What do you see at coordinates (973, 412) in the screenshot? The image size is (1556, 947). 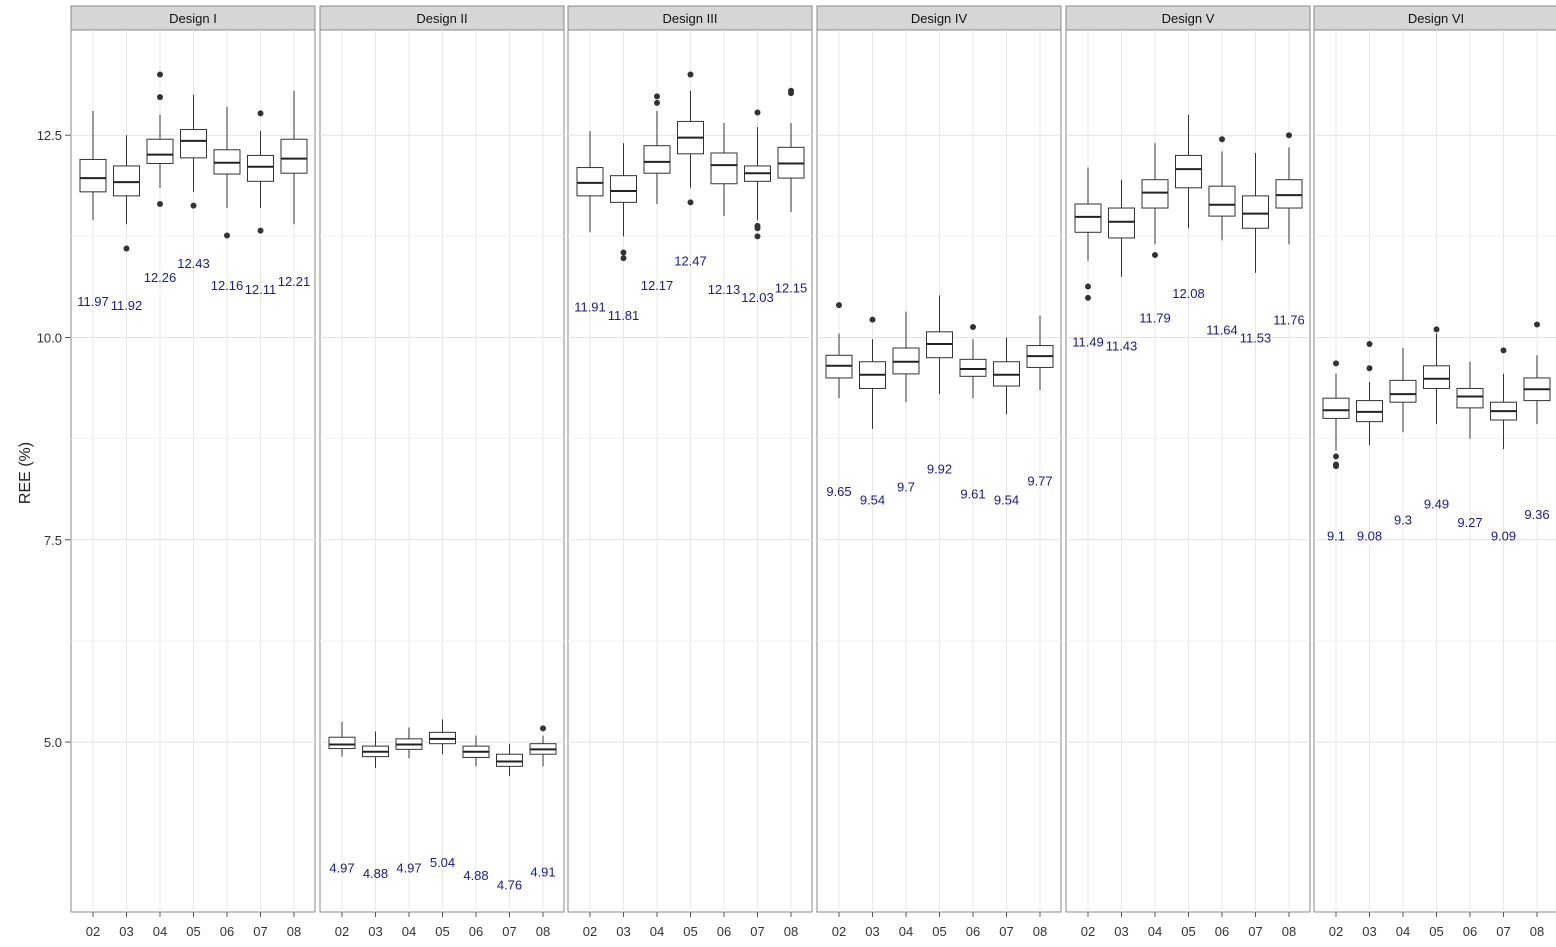 I see `boxplot-item: 9.61` at bounding box center [973, 412].